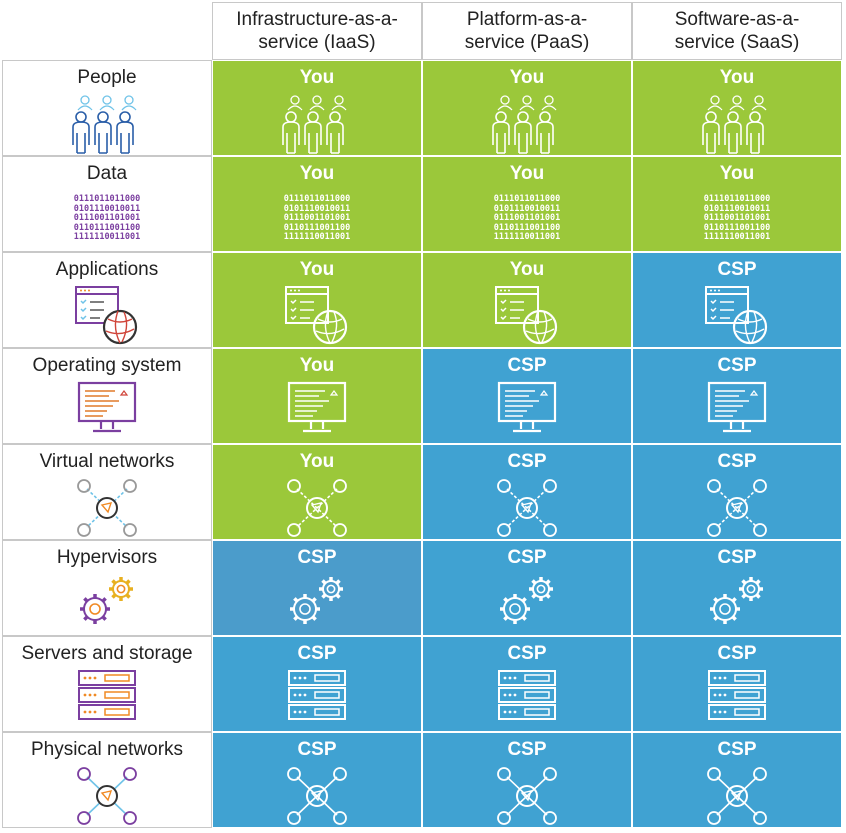 The height and width of the screenshot is (833, 846). I want to click on row-label-cell: Applications, so click(107, 300).